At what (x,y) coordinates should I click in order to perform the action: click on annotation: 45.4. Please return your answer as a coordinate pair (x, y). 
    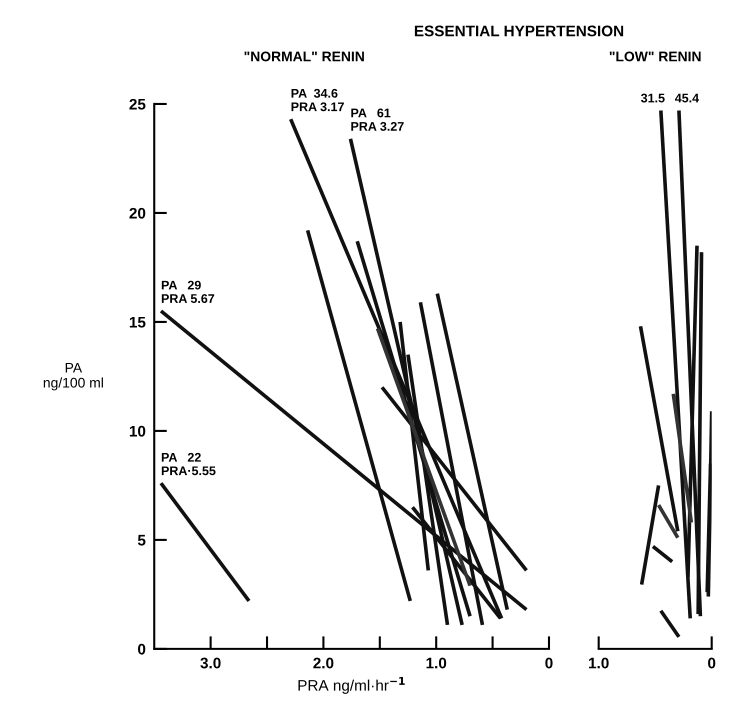
    Looking at the image, I should click on (687, 98).